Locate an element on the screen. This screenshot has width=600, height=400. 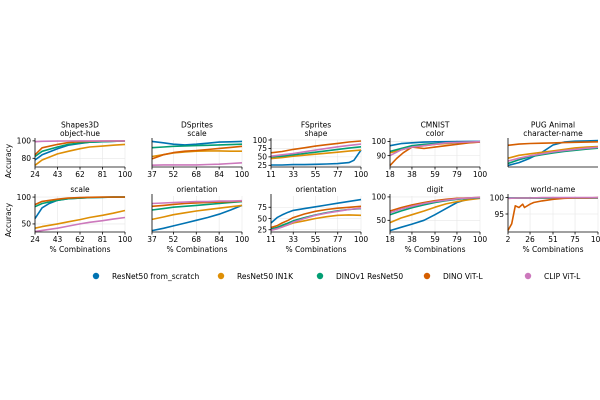
y-tick-label: 90 is located at coordinates (381, 155).